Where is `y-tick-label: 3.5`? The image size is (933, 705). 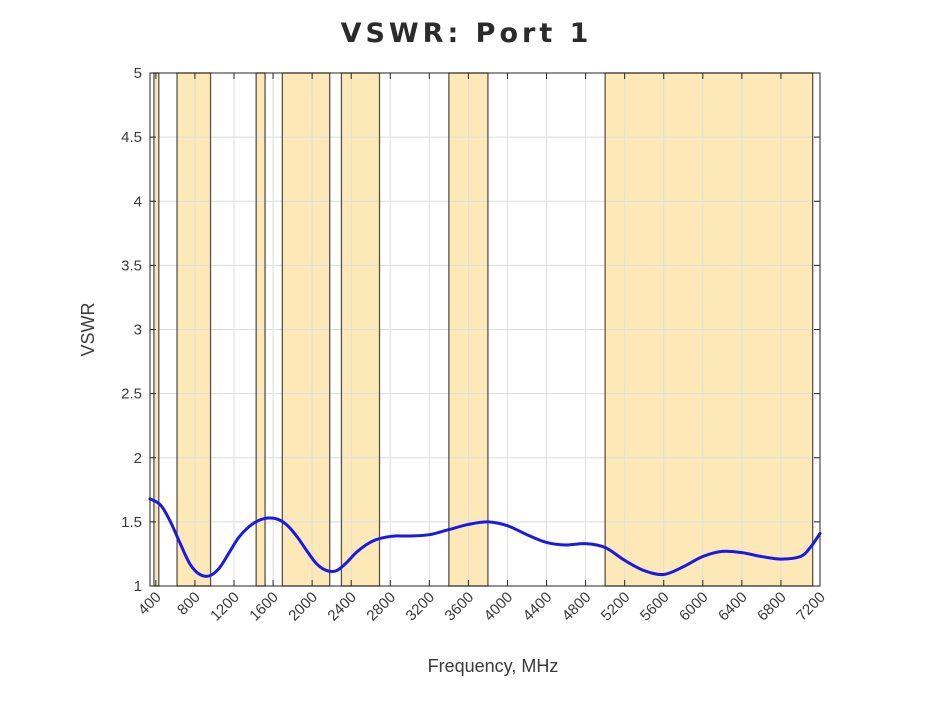
y-tick-label: 3.5 is located at coordinates (131, 265).